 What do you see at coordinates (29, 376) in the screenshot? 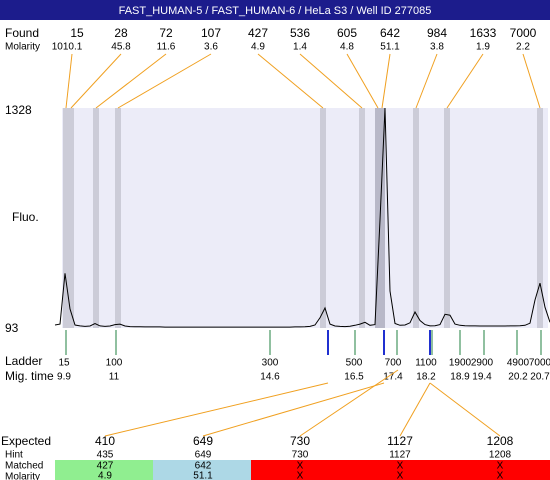
I see `mig-time-label: Mig. time` at bounding box center [29, 376].